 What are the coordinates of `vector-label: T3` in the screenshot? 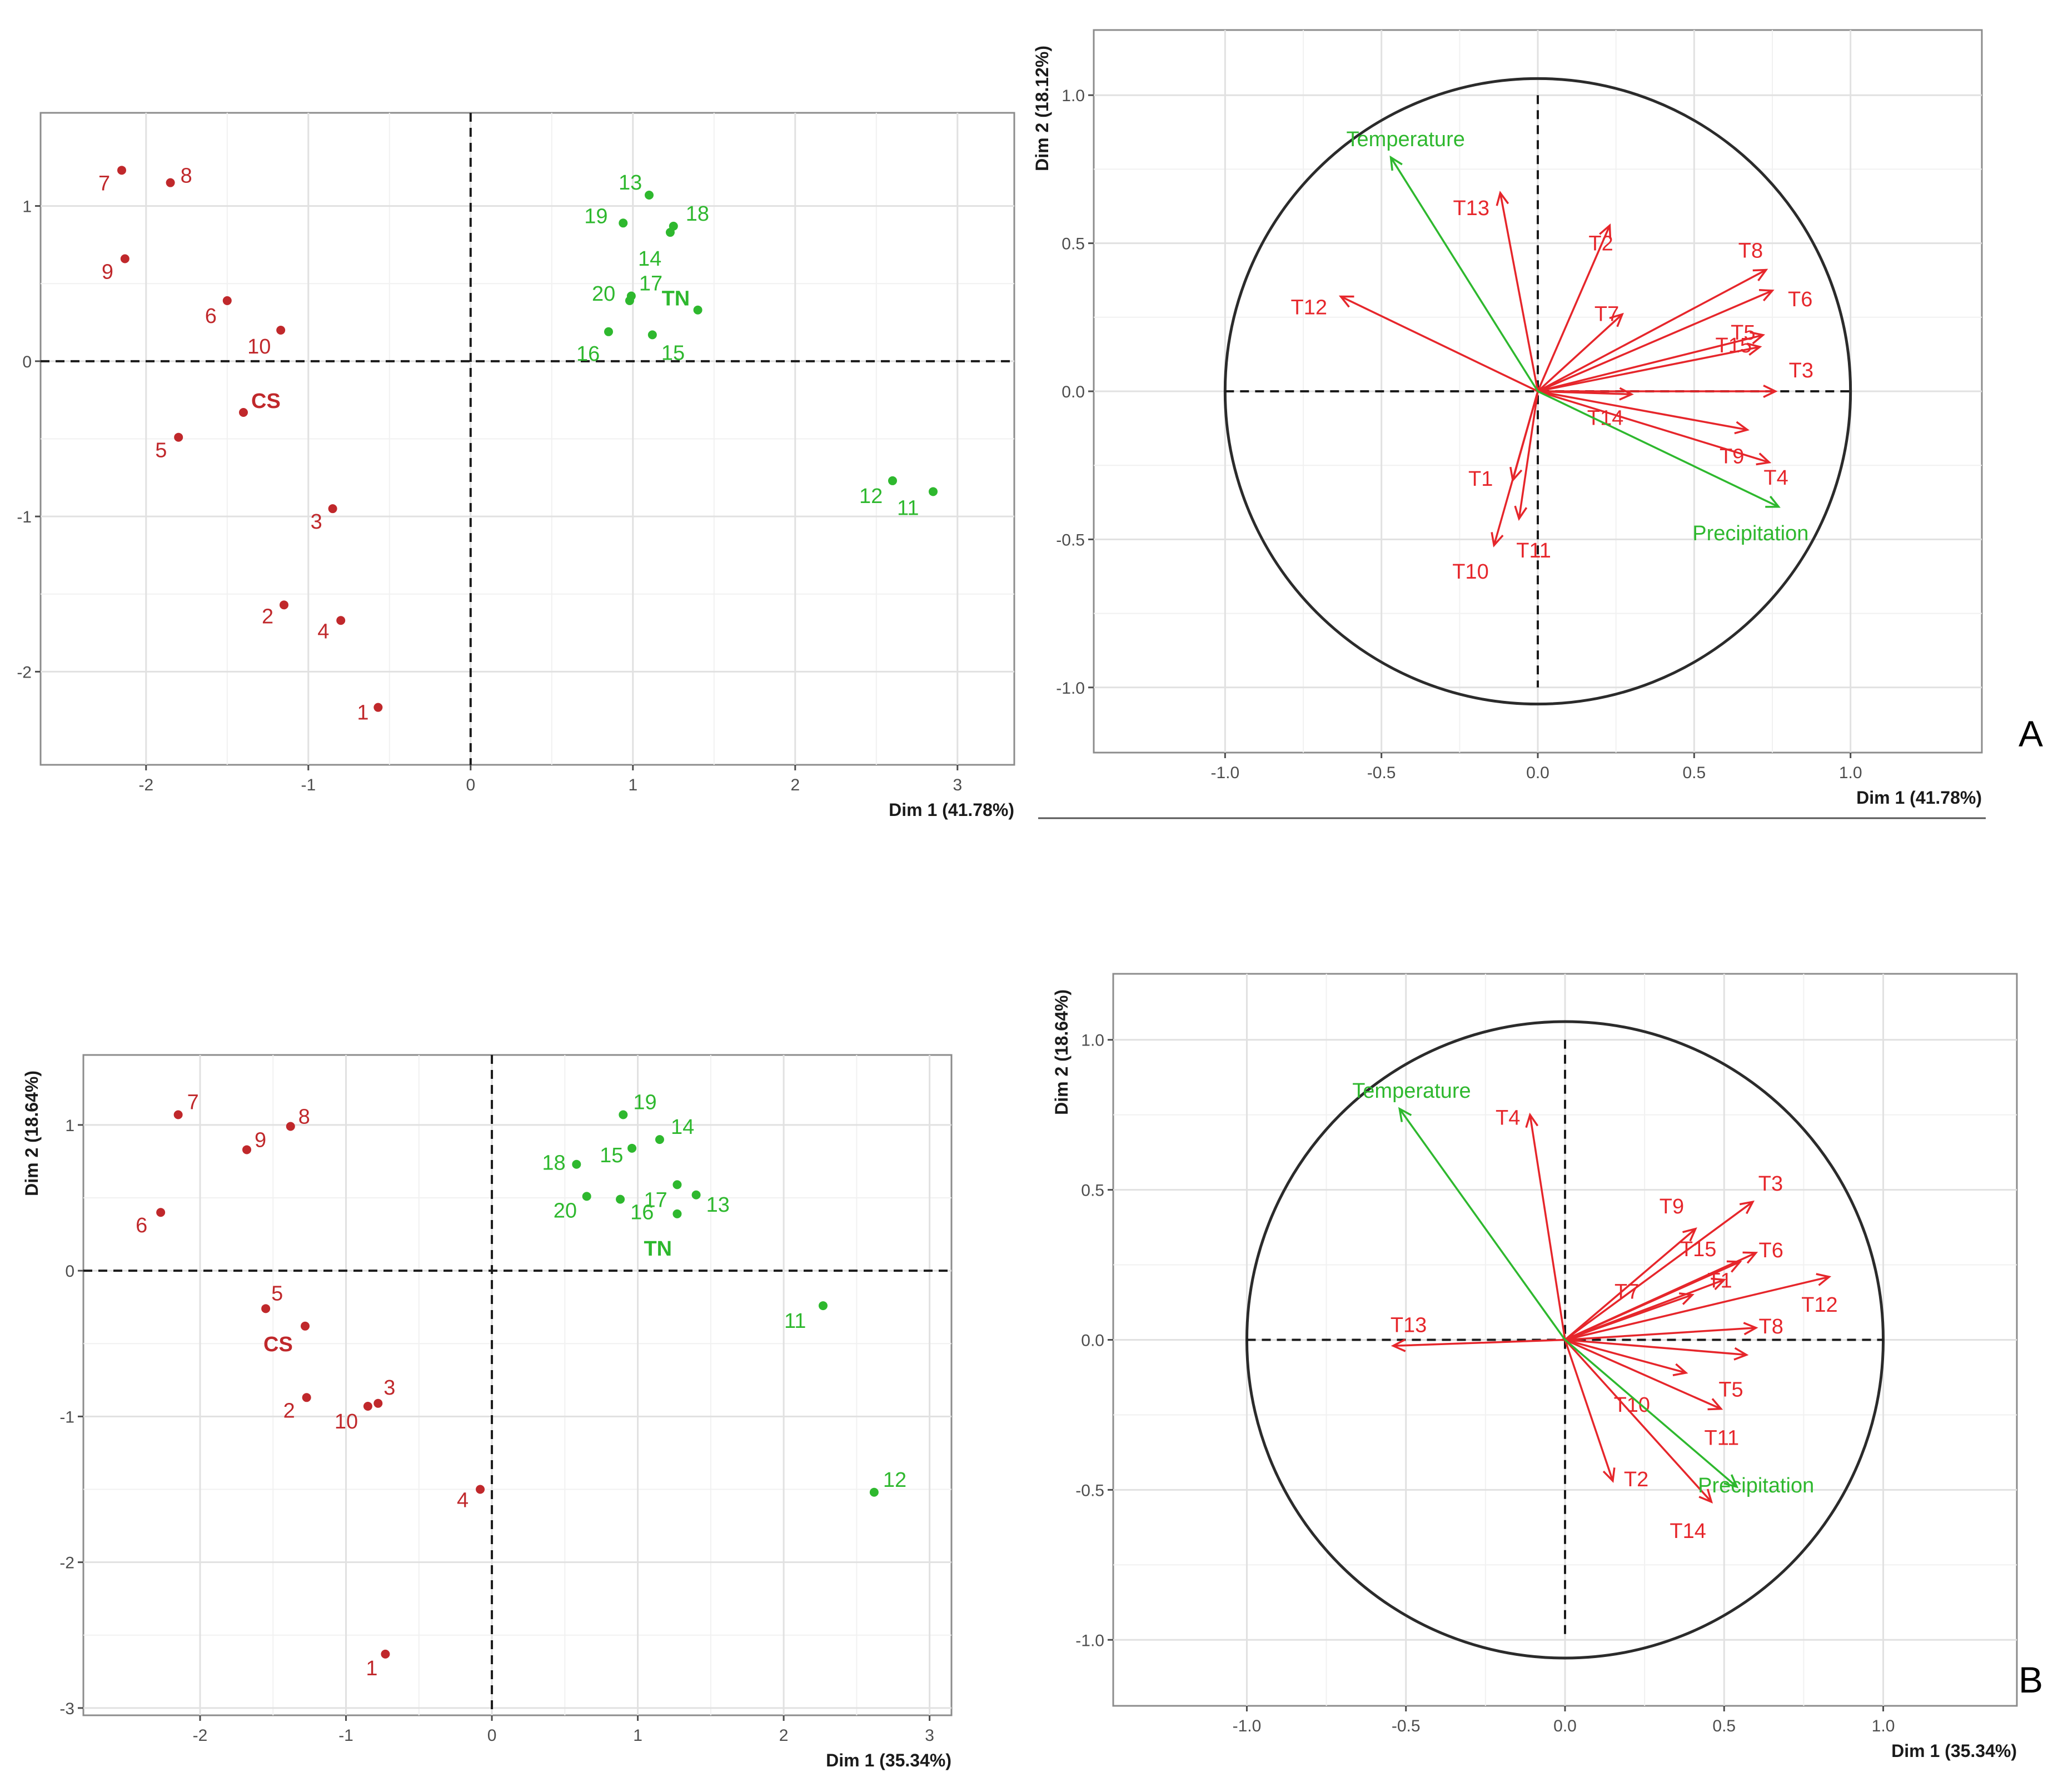 It's located at (1801, 370).